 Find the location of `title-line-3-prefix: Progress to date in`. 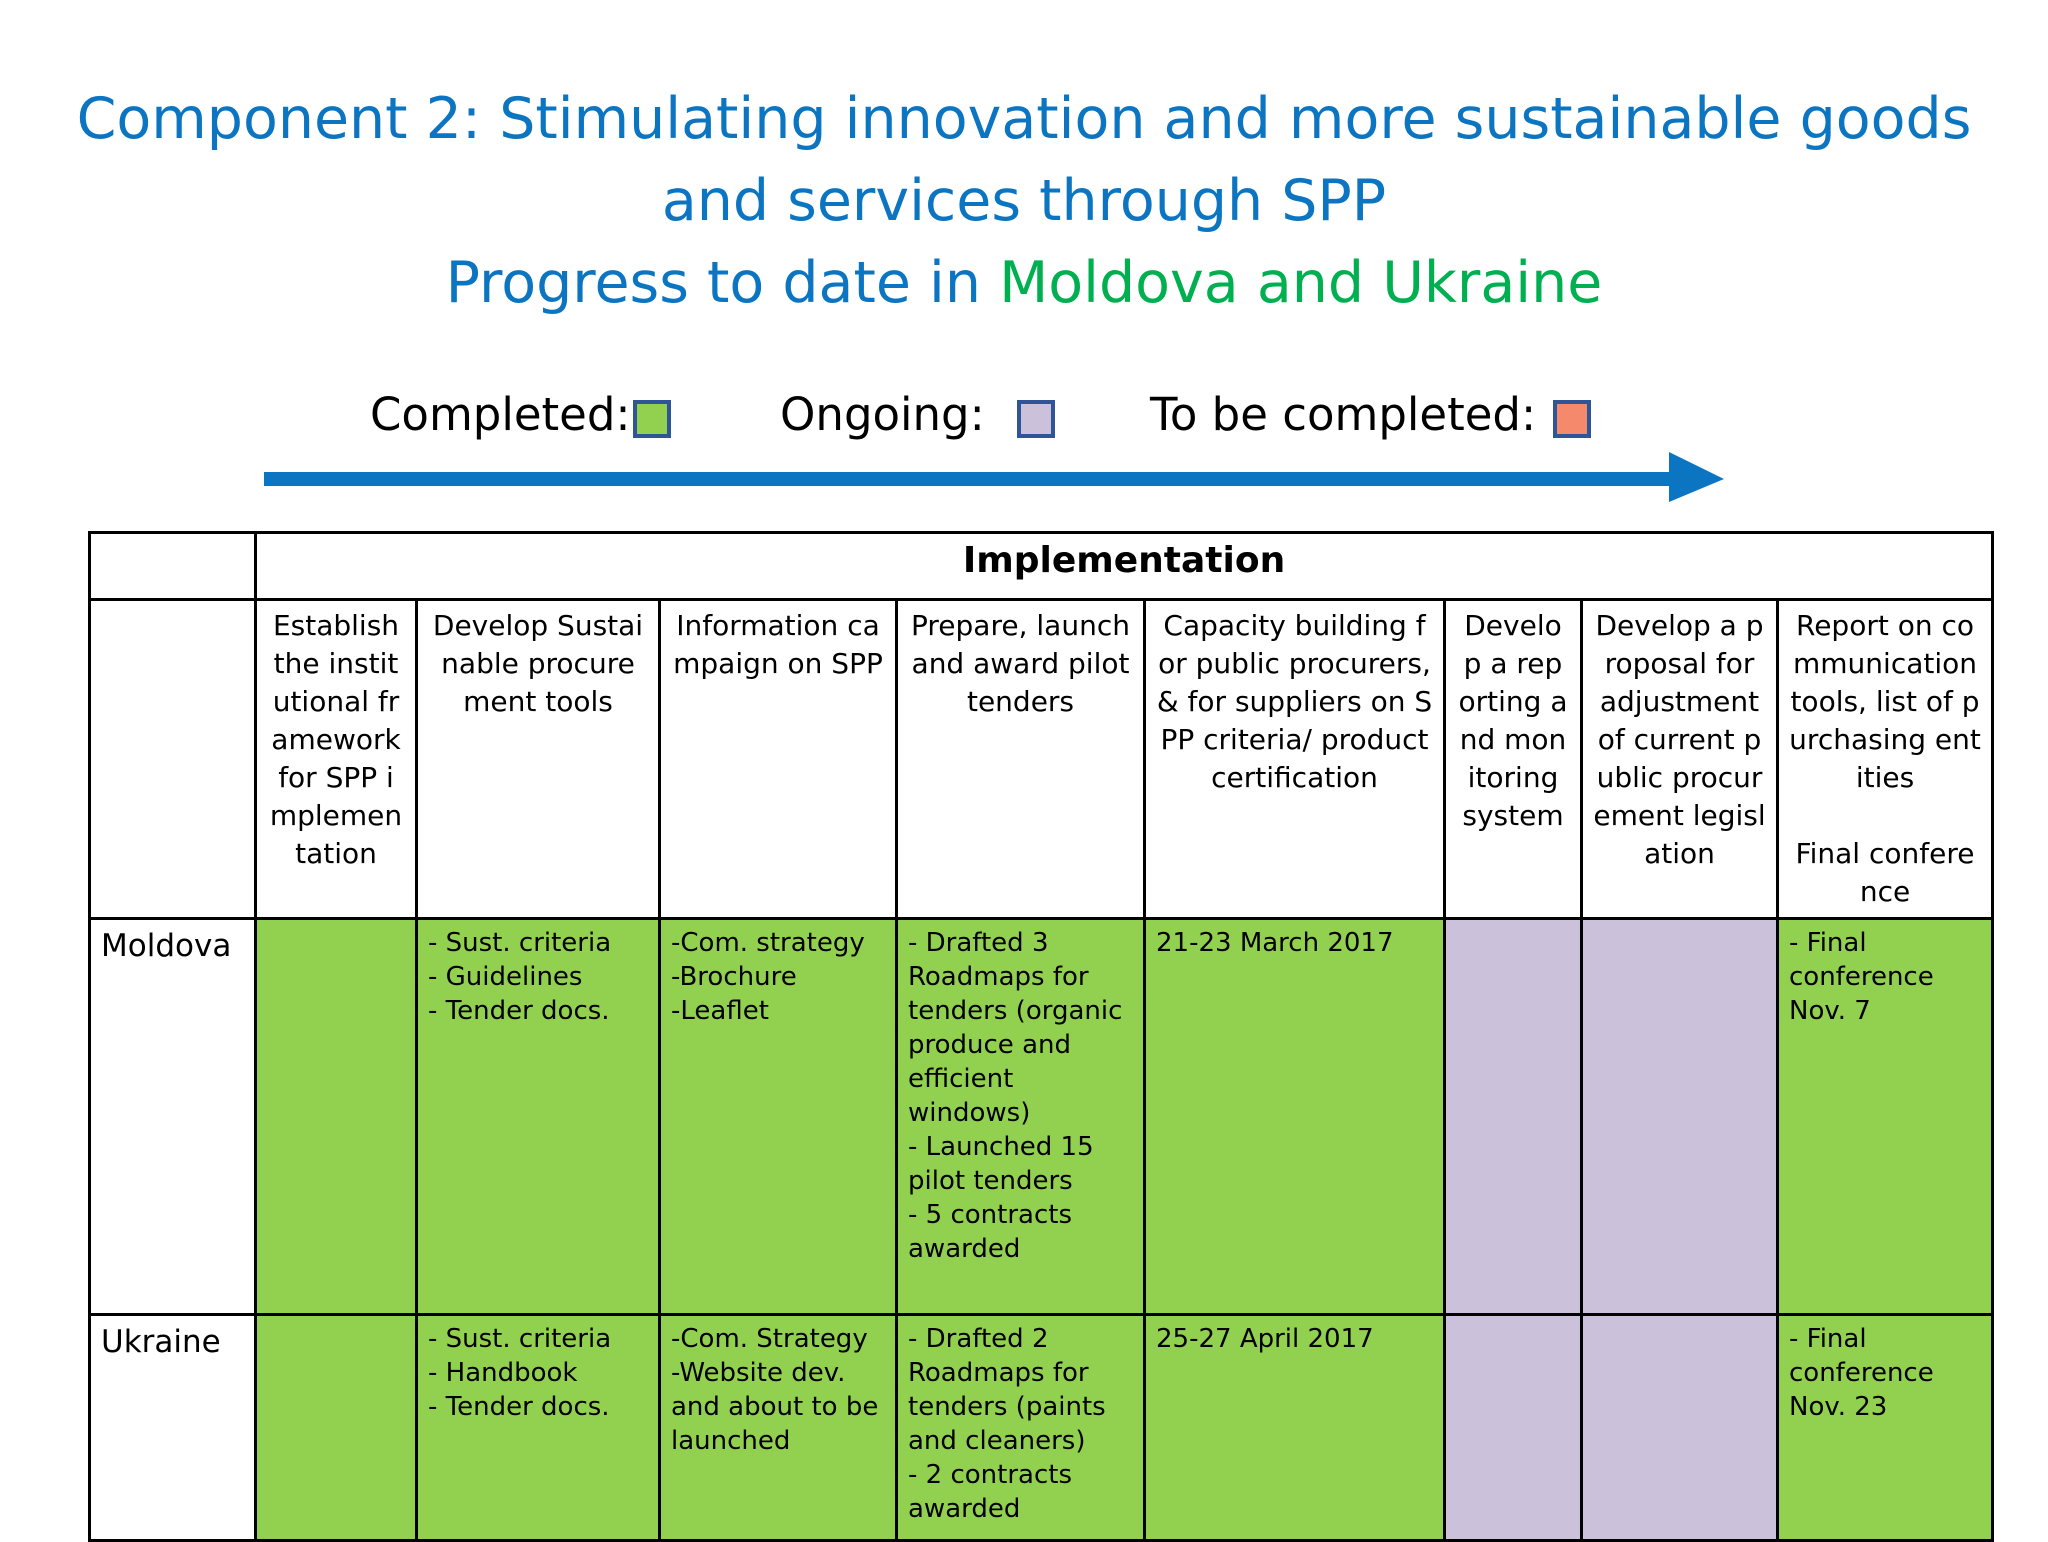

title-line-3-prefix: Progress to date in is located at coordinates (722, 283).